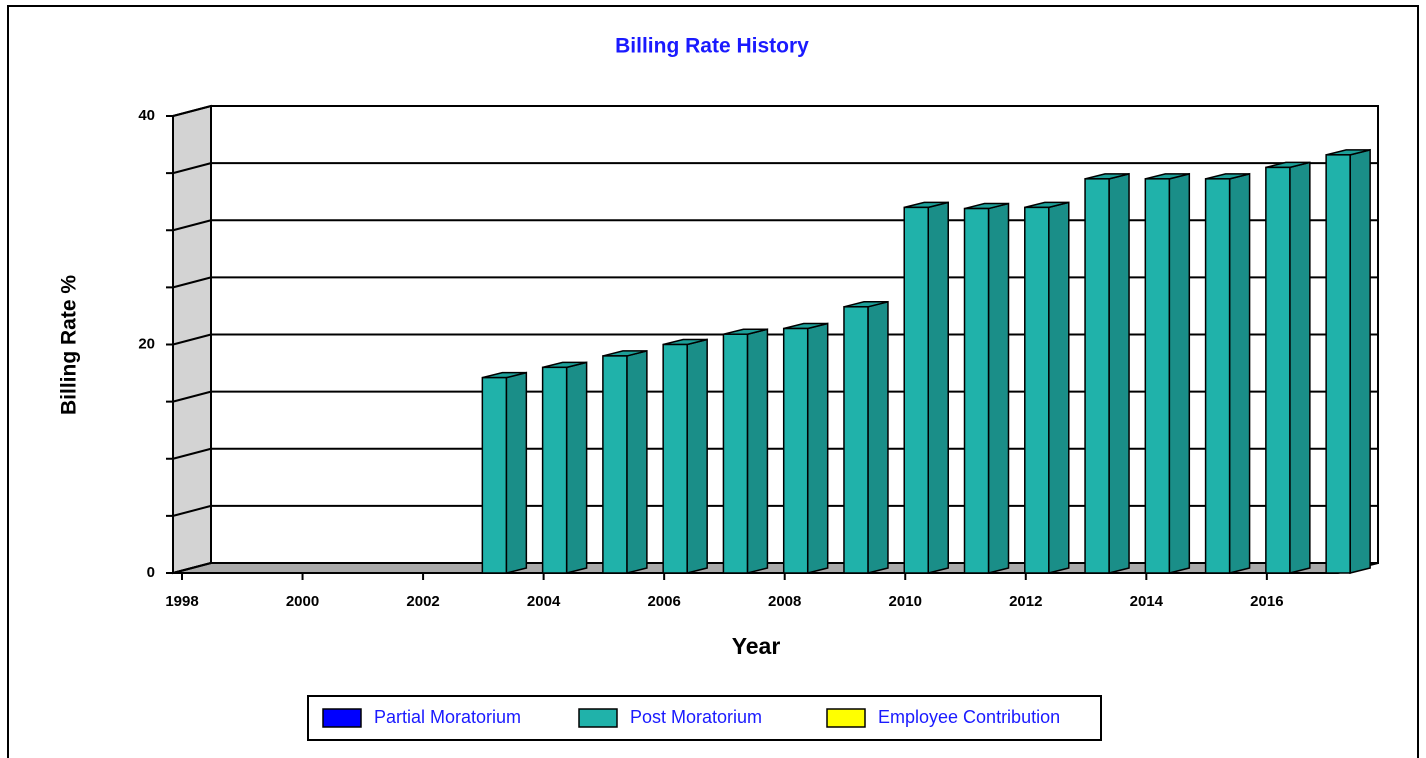  I want to click on x-tick-label: 2012, so click(1025, 601).